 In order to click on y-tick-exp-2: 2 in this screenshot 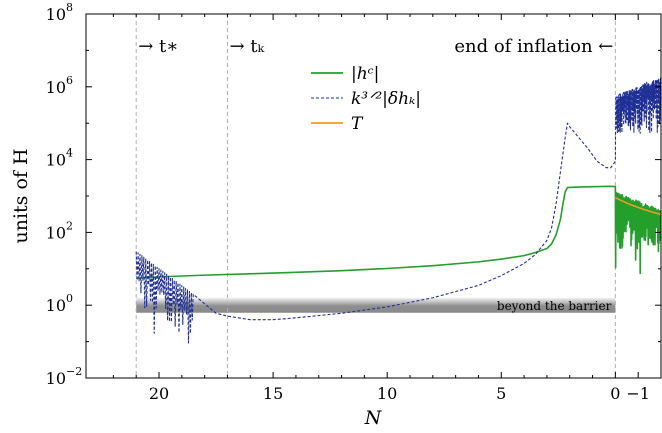, I will do `click(69, 225)`.